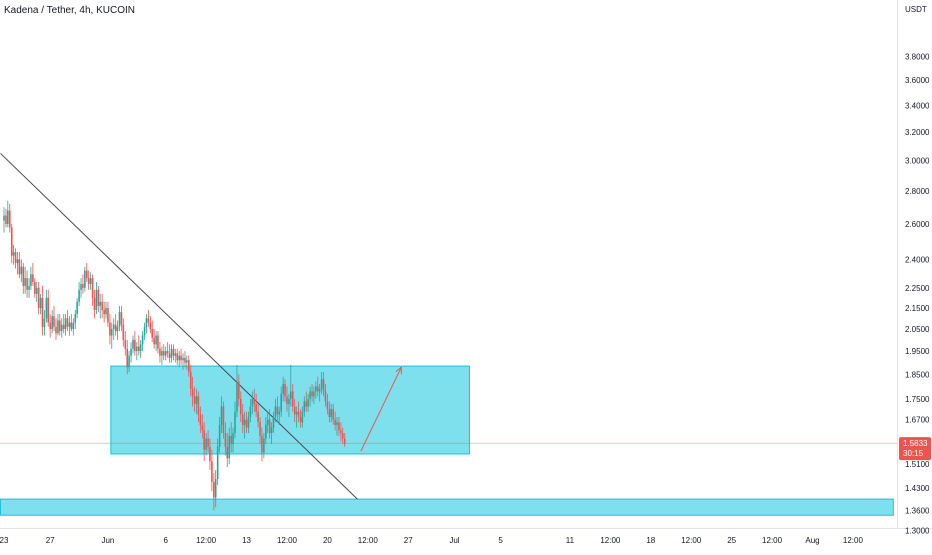  What do you see at coordinates (917, 80) in the screenshot?
I see `price-tick-label: 3.6000` at bounding box center [917, 80].